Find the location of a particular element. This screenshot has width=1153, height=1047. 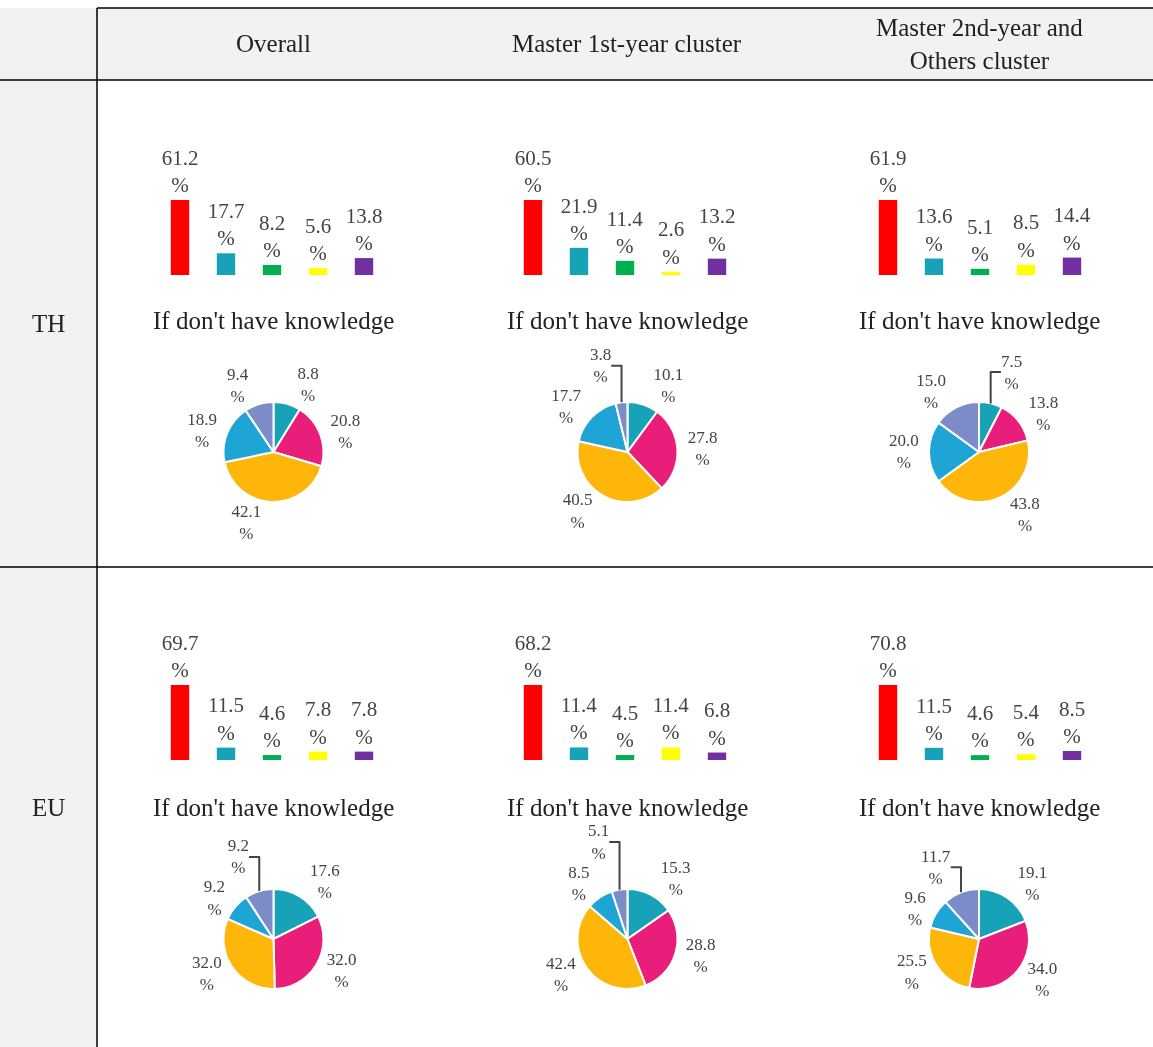

data-label: 2.6 % is located at coordinates (671, 243).